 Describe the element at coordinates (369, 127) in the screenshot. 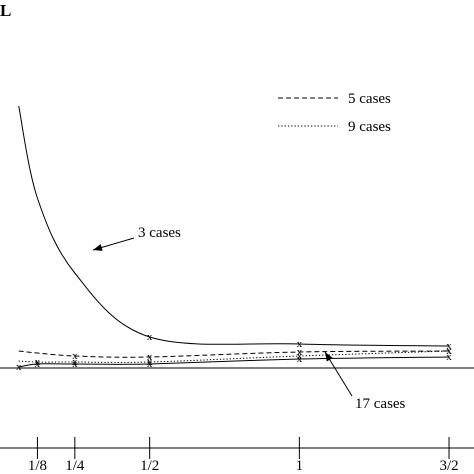

I see `legend-label-9-cases: 9 cases` at that location.